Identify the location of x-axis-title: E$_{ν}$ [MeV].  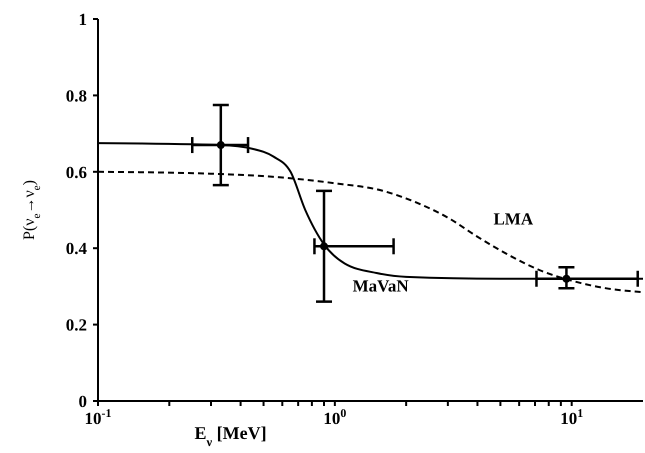
(230, 436).